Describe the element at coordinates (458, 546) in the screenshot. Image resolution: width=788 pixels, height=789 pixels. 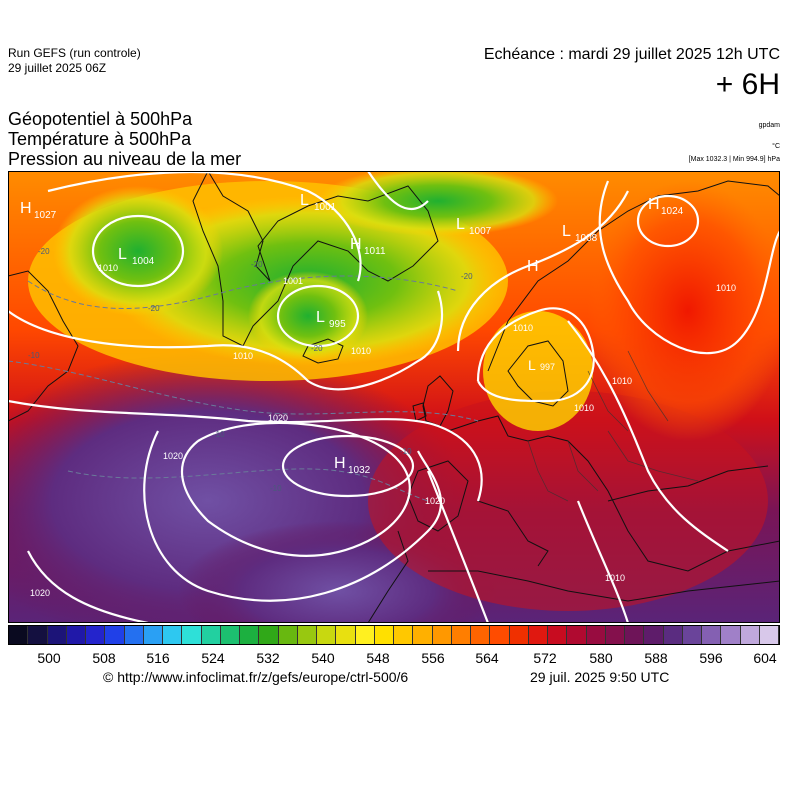
I see `isobar-1020-iberia` at that location.